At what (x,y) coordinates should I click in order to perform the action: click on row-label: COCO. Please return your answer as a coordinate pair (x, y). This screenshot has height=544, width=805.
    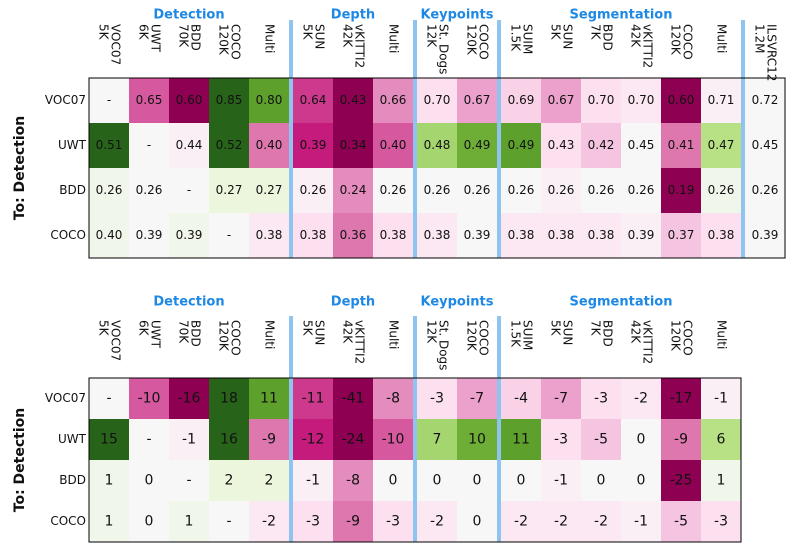
    Looking at the image, I should click on (68, 235).